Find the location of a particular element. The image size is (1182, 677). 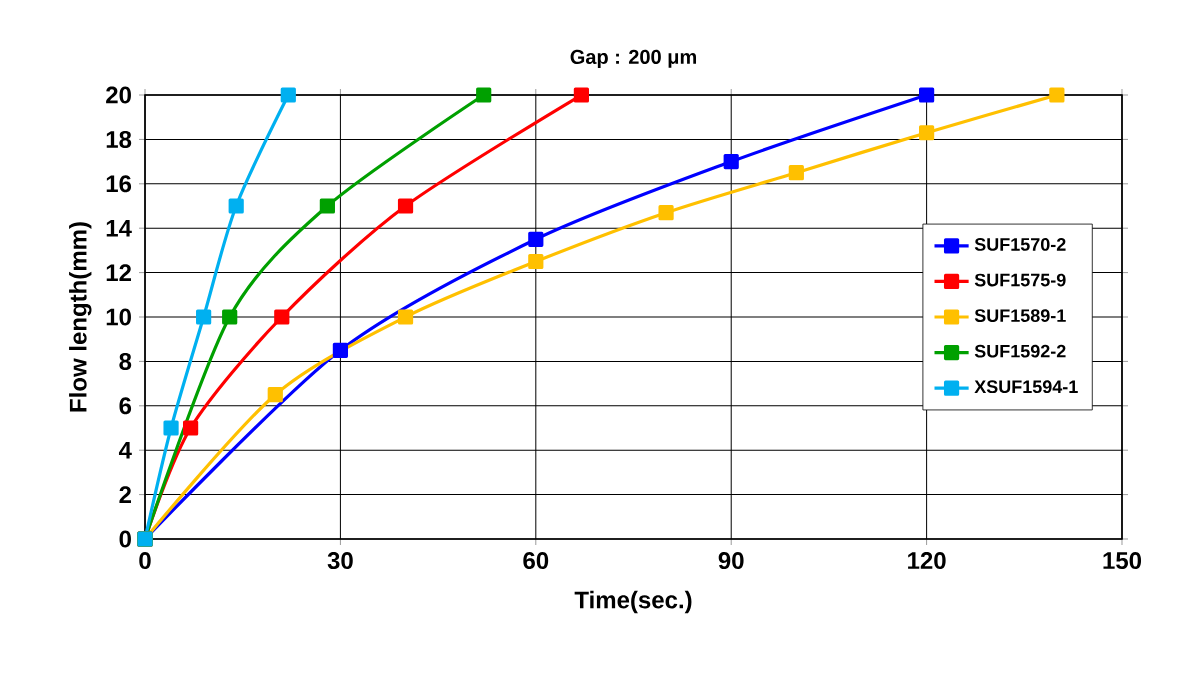

y-tick-label: 0 is located at coordinates (125, 539).